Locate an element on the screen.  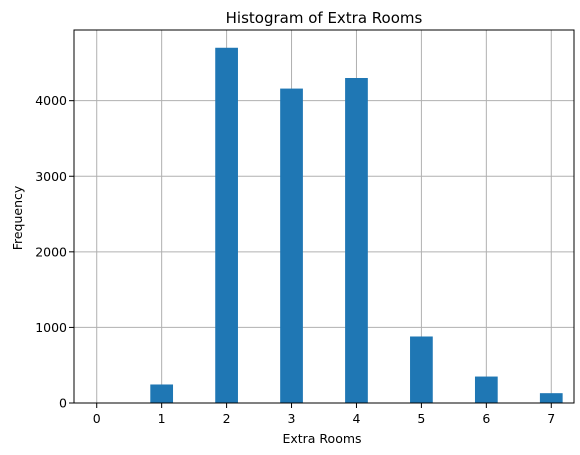
y-tick-label: 1000 is located at coordinates (51, 327).